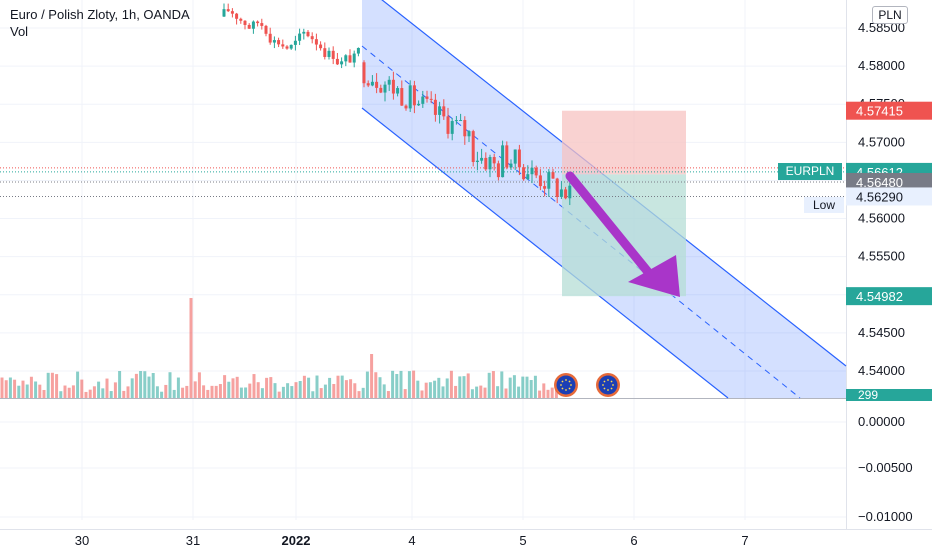 The image size is (932, 555). I want to click on price-tick-label: 4.55500, so click(881, 256).